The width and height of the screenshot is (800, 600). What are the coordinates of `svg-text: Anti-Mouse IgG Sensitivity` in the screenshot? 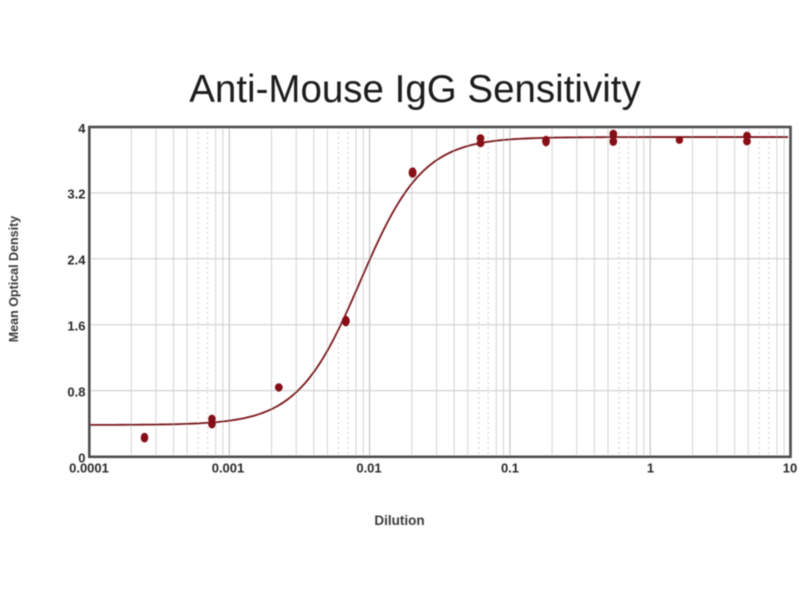 It's located at (415, 89).